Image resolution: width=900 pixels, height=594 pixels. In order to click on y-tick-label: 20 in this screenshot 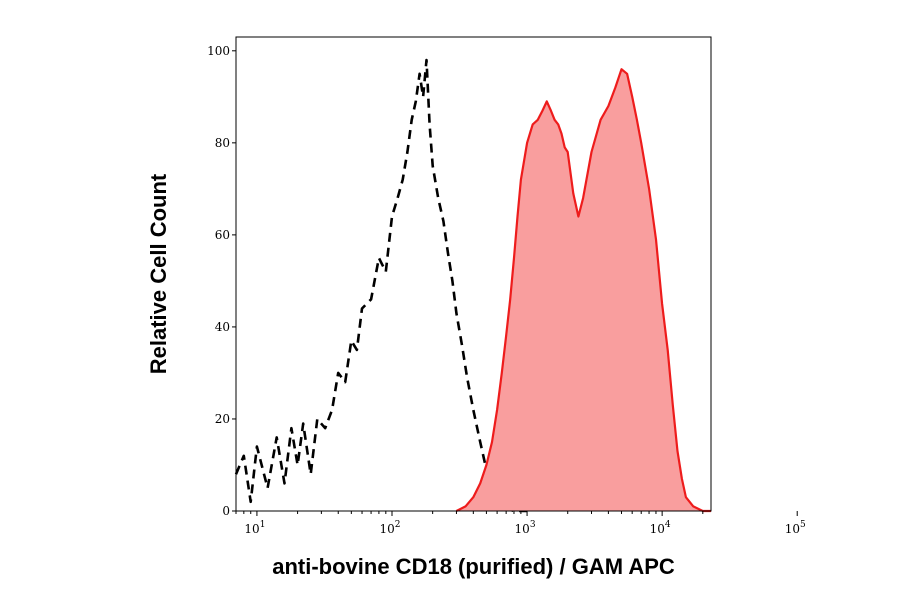, I will do `click(222, 419)`.